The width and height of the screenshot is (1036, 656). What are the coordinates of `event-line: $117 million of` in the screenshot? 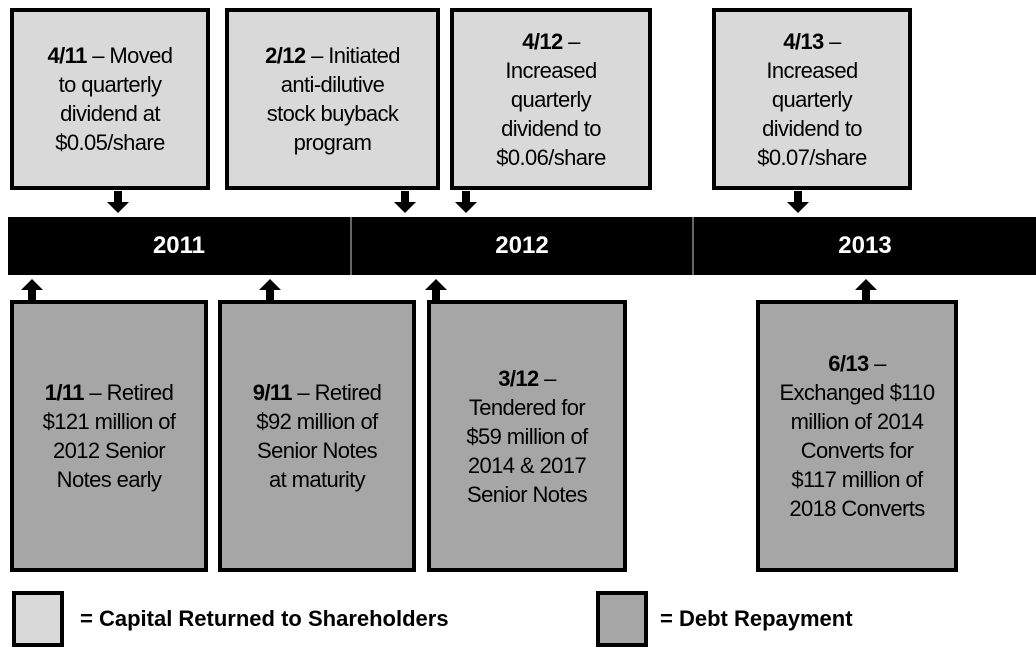 It's located at (857, 479).